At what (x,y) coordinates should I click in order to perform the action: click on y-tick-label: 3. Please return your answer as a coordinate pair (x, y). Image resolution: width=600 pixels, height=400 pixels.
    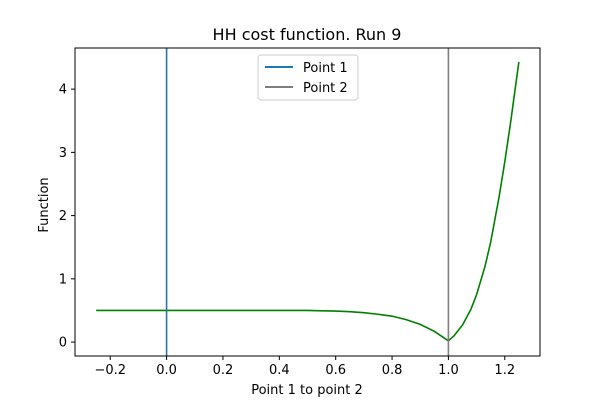
    Looking at the image, I should click on (63, 153).